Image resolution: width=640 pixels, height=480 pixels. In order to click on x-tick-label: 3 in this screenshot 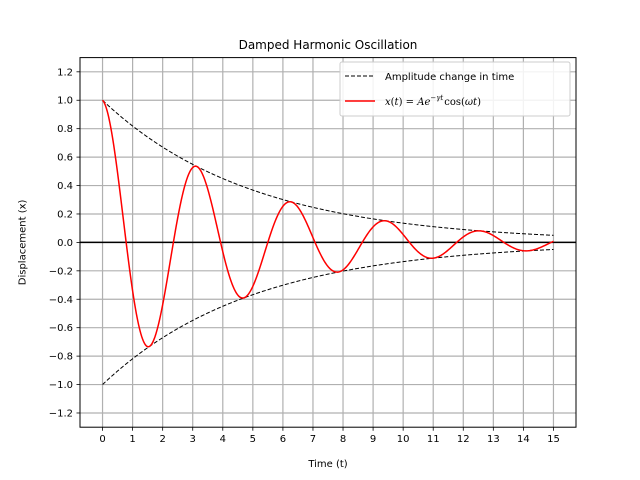, I will do `click(193, 439)`.